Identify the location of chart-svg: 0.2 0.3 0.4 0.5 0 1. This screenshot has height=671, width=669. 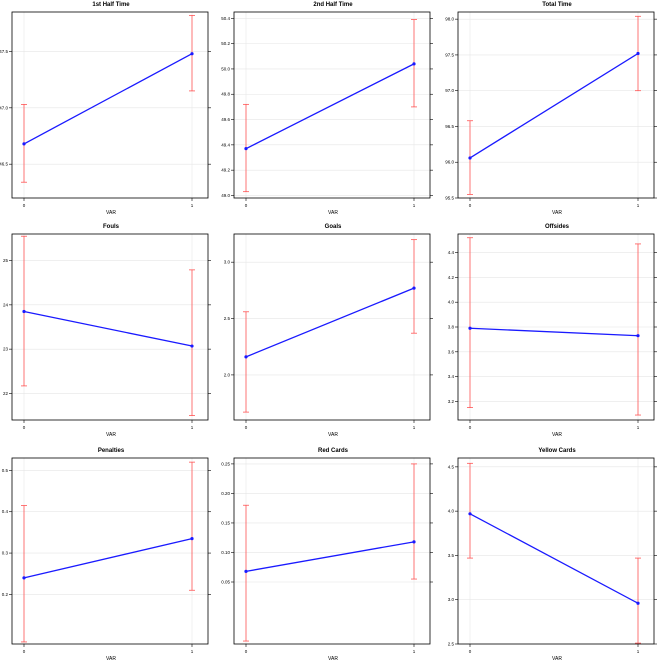
(106, 555).